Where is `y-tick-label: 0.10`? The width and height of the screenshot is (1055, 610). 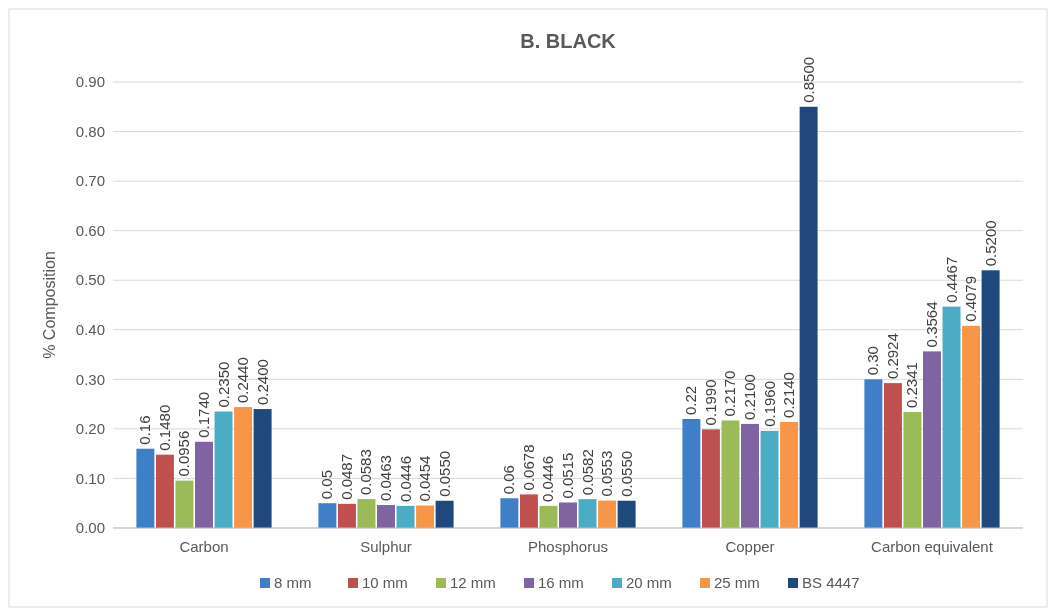
y-tick-label: 0.10 is located at coordinates (90, 478).